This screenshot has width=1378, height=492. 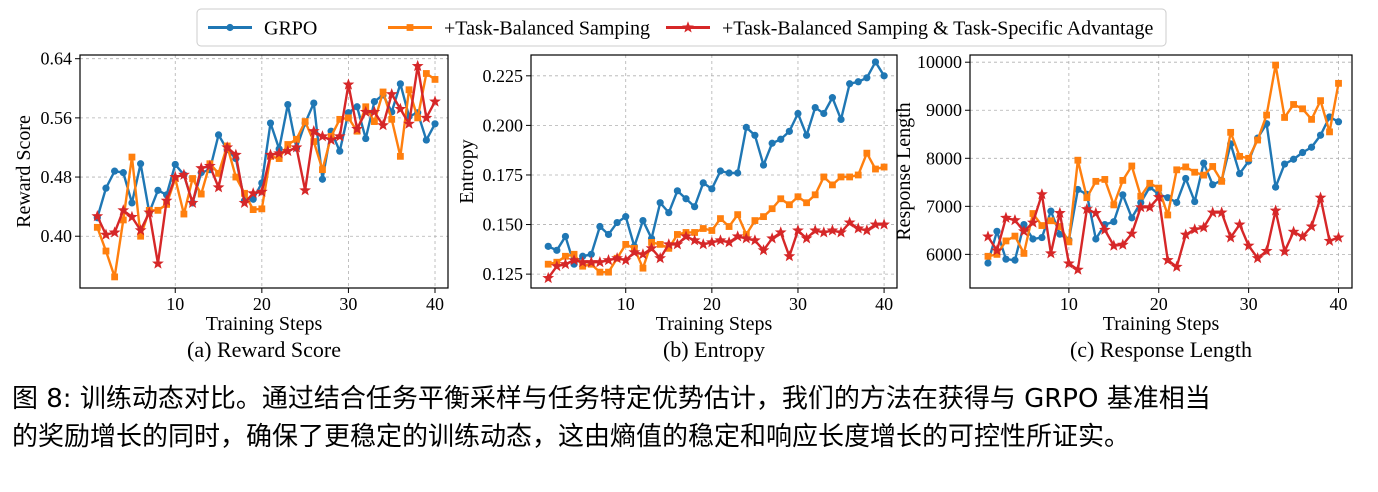 I want to click on x-tick-label-1: 10, so click(x=1069, y=304).